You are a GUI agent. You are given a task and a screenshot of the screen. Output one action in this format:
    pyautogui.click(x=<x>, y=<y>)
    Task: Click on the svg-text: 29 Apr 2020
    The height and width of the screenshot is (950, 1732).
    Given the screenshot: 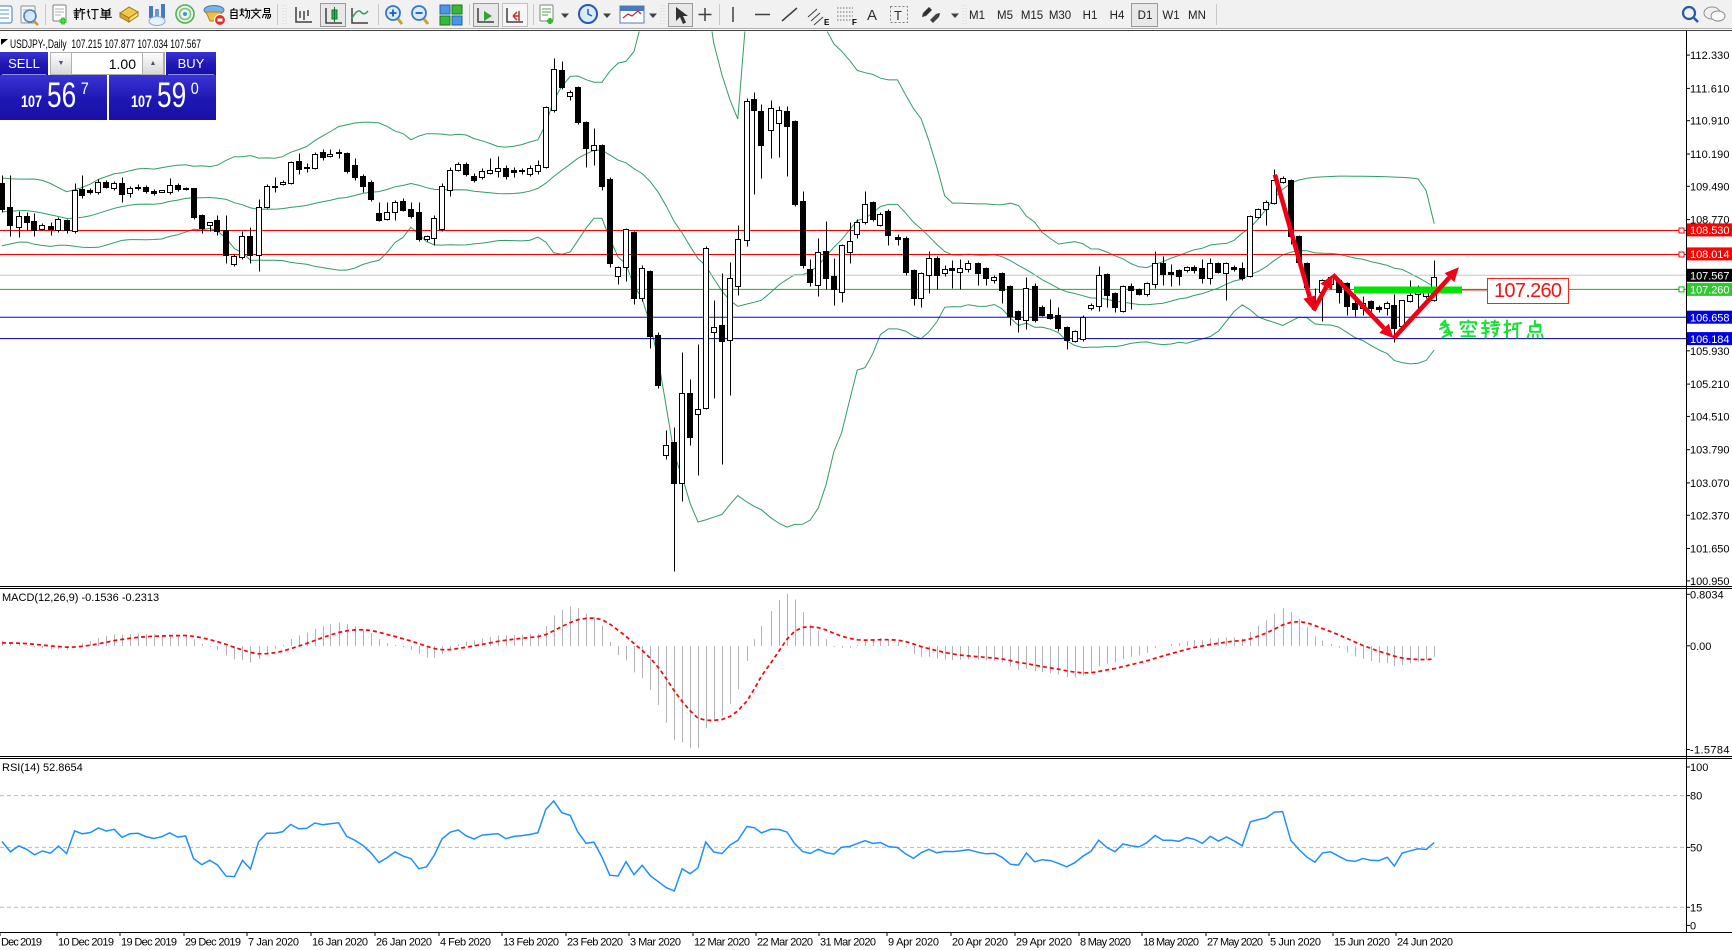 What is the action you would take?
    pyautogui.click(x=1044, y=943)
    